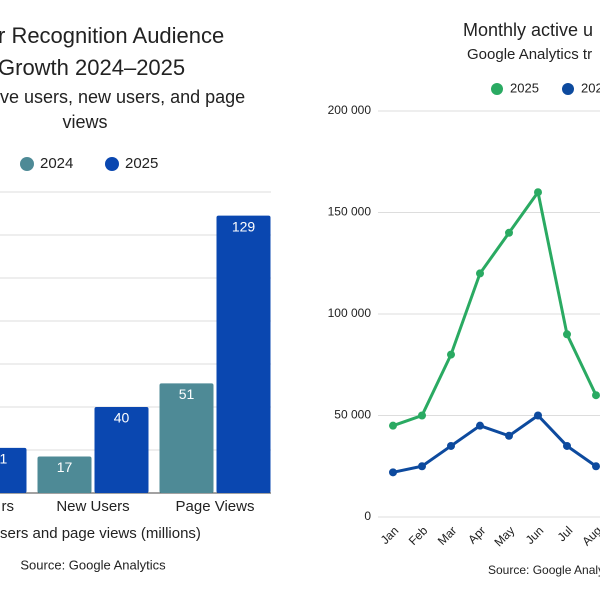  What do you see at coordinates (122, 418) in the screenshot?
I see `data-label: 40` at bounding box center [122, 418].